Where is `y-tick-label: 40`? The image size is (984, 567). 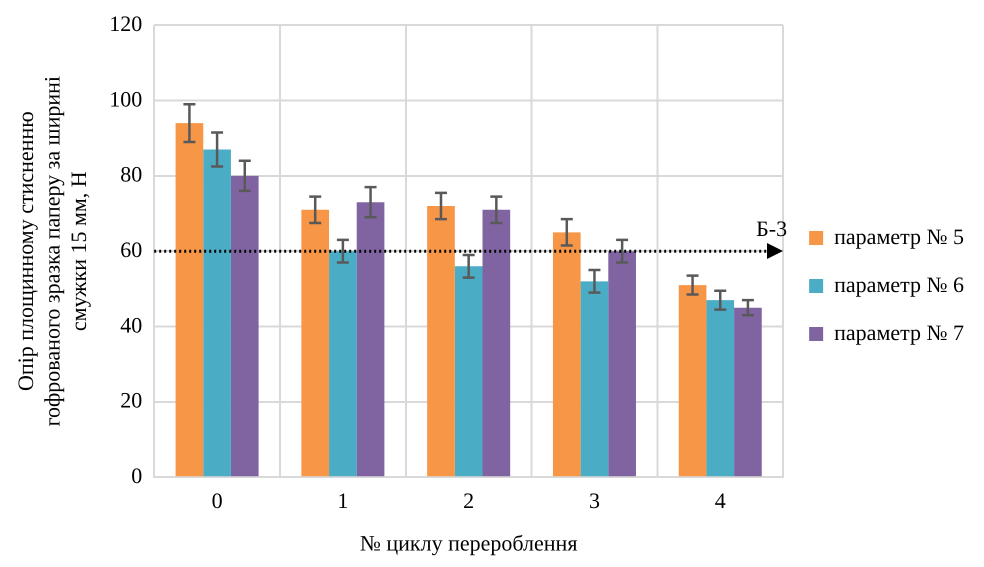
y-tick-label: 40 is located at coordinates (131, 325).